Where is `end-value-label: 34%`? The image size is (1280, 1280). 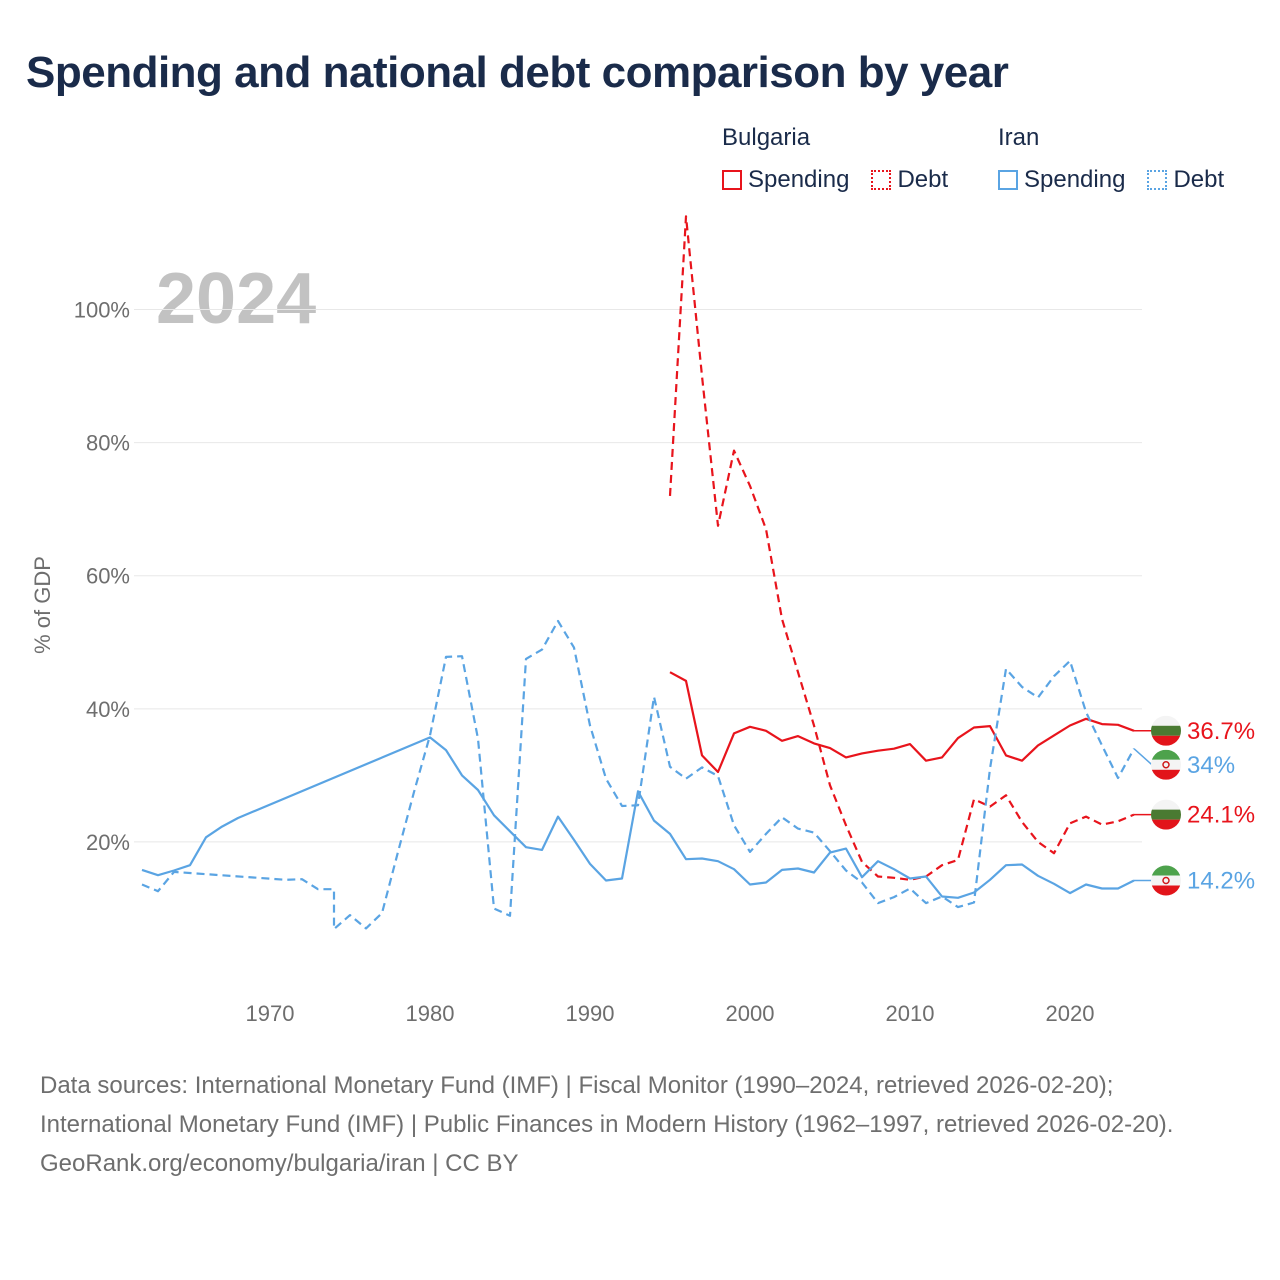
end-value-label: 34% is located at coordinates (1211, 765).